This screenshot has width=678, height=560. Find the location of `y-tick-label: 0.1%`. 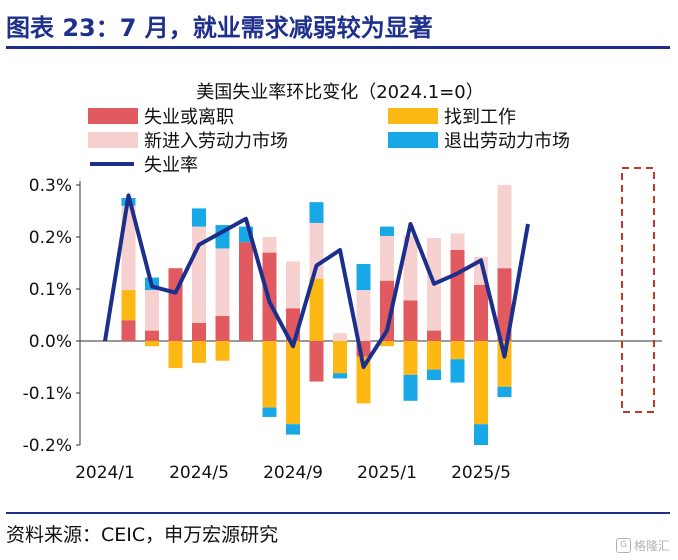

y-tick-label: 0.1% is located at coordinates (50, 290).